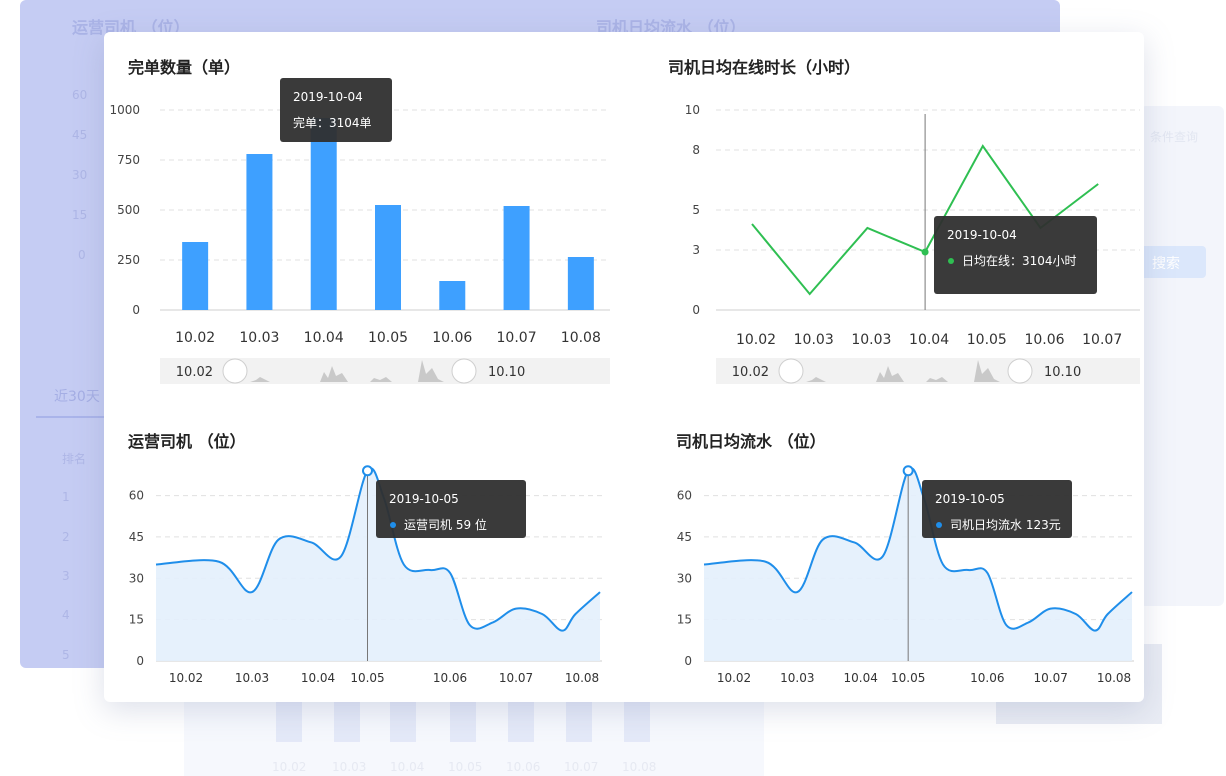 This screenshot has width=1226, height=776. Describe the element at coordinates (911, 371) in the screenshot. I see `online-slider-sparkline` at that location.